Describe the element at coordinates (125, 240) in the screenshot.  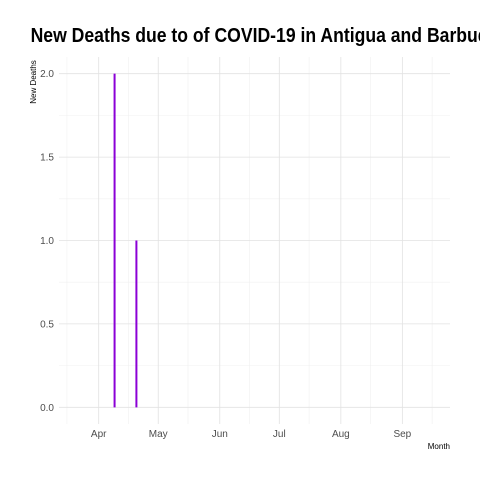
I see `bars` at that location.